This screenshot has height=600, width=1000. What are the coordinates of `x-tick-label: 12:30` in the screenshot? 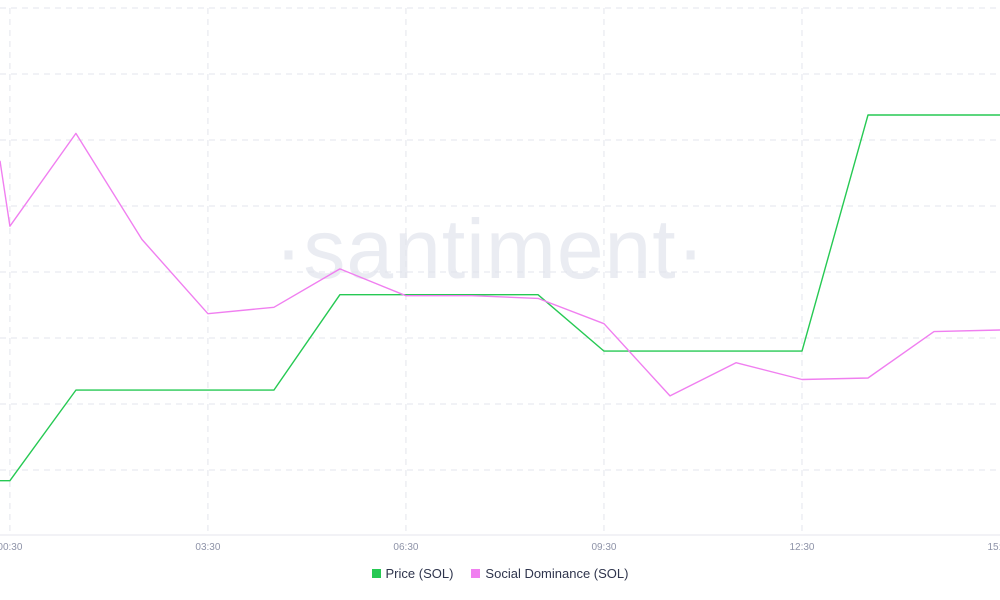 It's located at (801, 547).